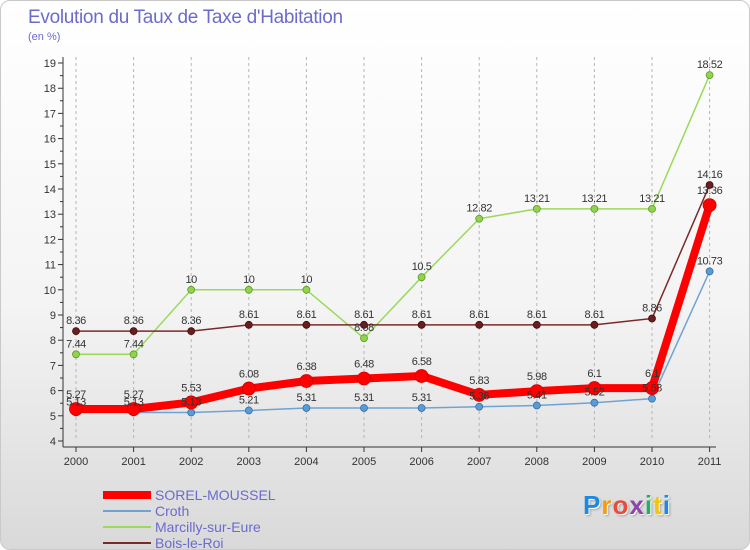  I want to click on point-croth-2003, so click(248, 410).